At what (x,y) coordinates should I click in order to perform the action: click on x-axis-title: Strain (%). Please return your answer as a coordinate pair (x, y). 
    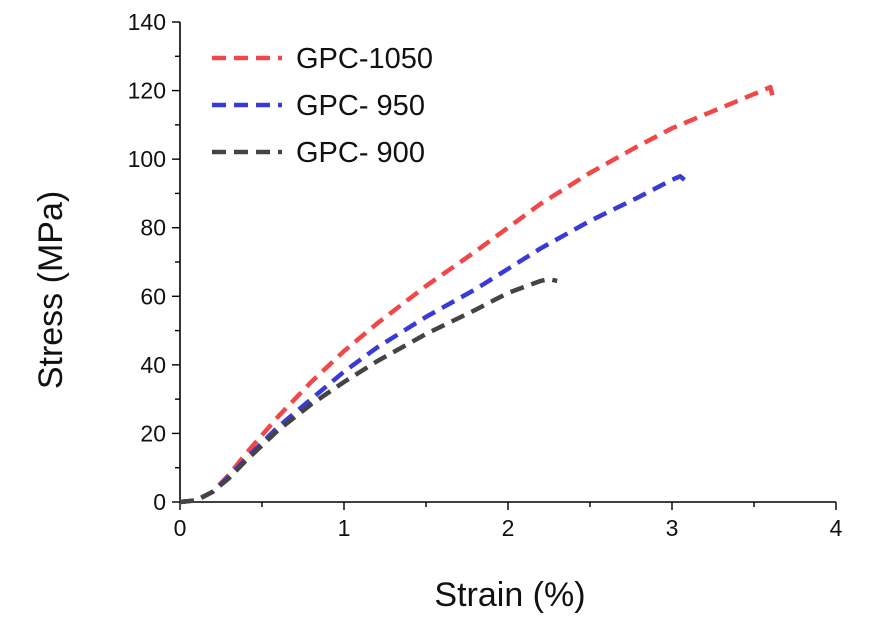
    Looking at the image, I should click on (509, 595).